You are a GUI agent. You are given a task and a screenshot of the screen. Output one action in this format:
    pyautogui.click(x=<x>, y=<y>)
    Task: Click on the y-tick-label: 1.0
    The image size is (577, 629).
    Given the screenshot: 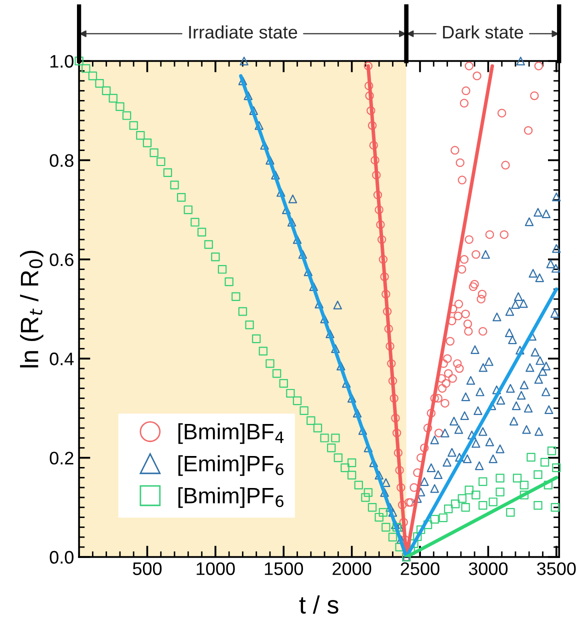 What is the action you would take?
    pyautogui.click(x=62, y=61)
    